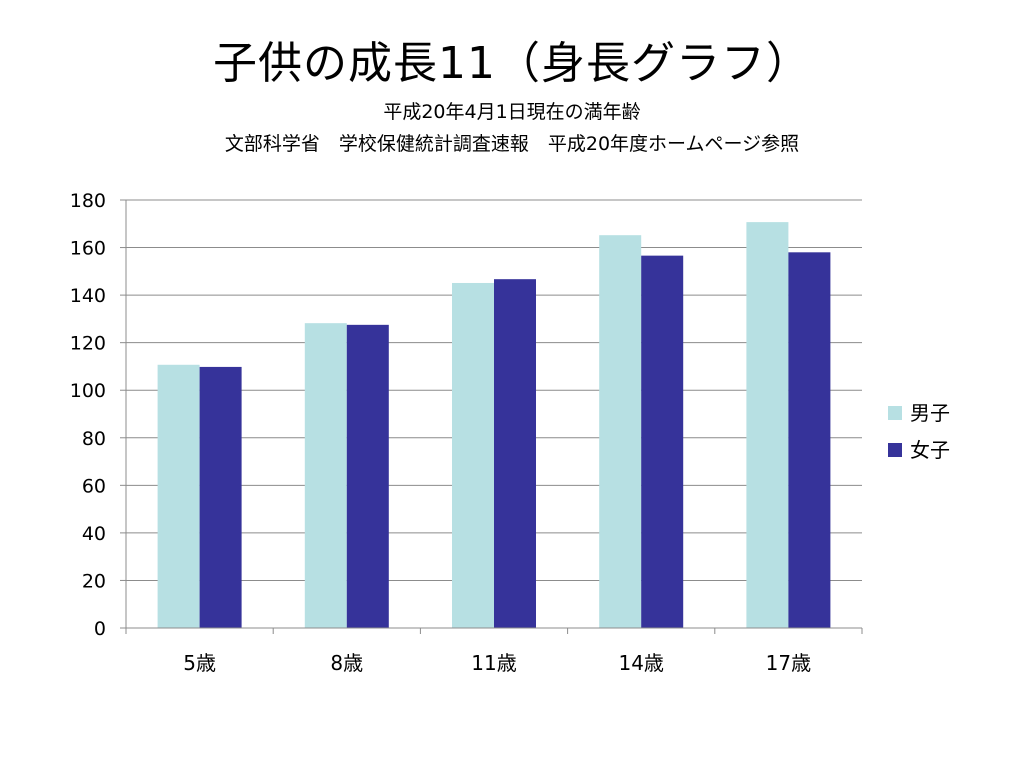 This screenshot has width=1024, height=768. What do you see at coordinates (88, 296) in the screenshot?
I see `y-tick-label: 140` at bounding box center [88, 296].